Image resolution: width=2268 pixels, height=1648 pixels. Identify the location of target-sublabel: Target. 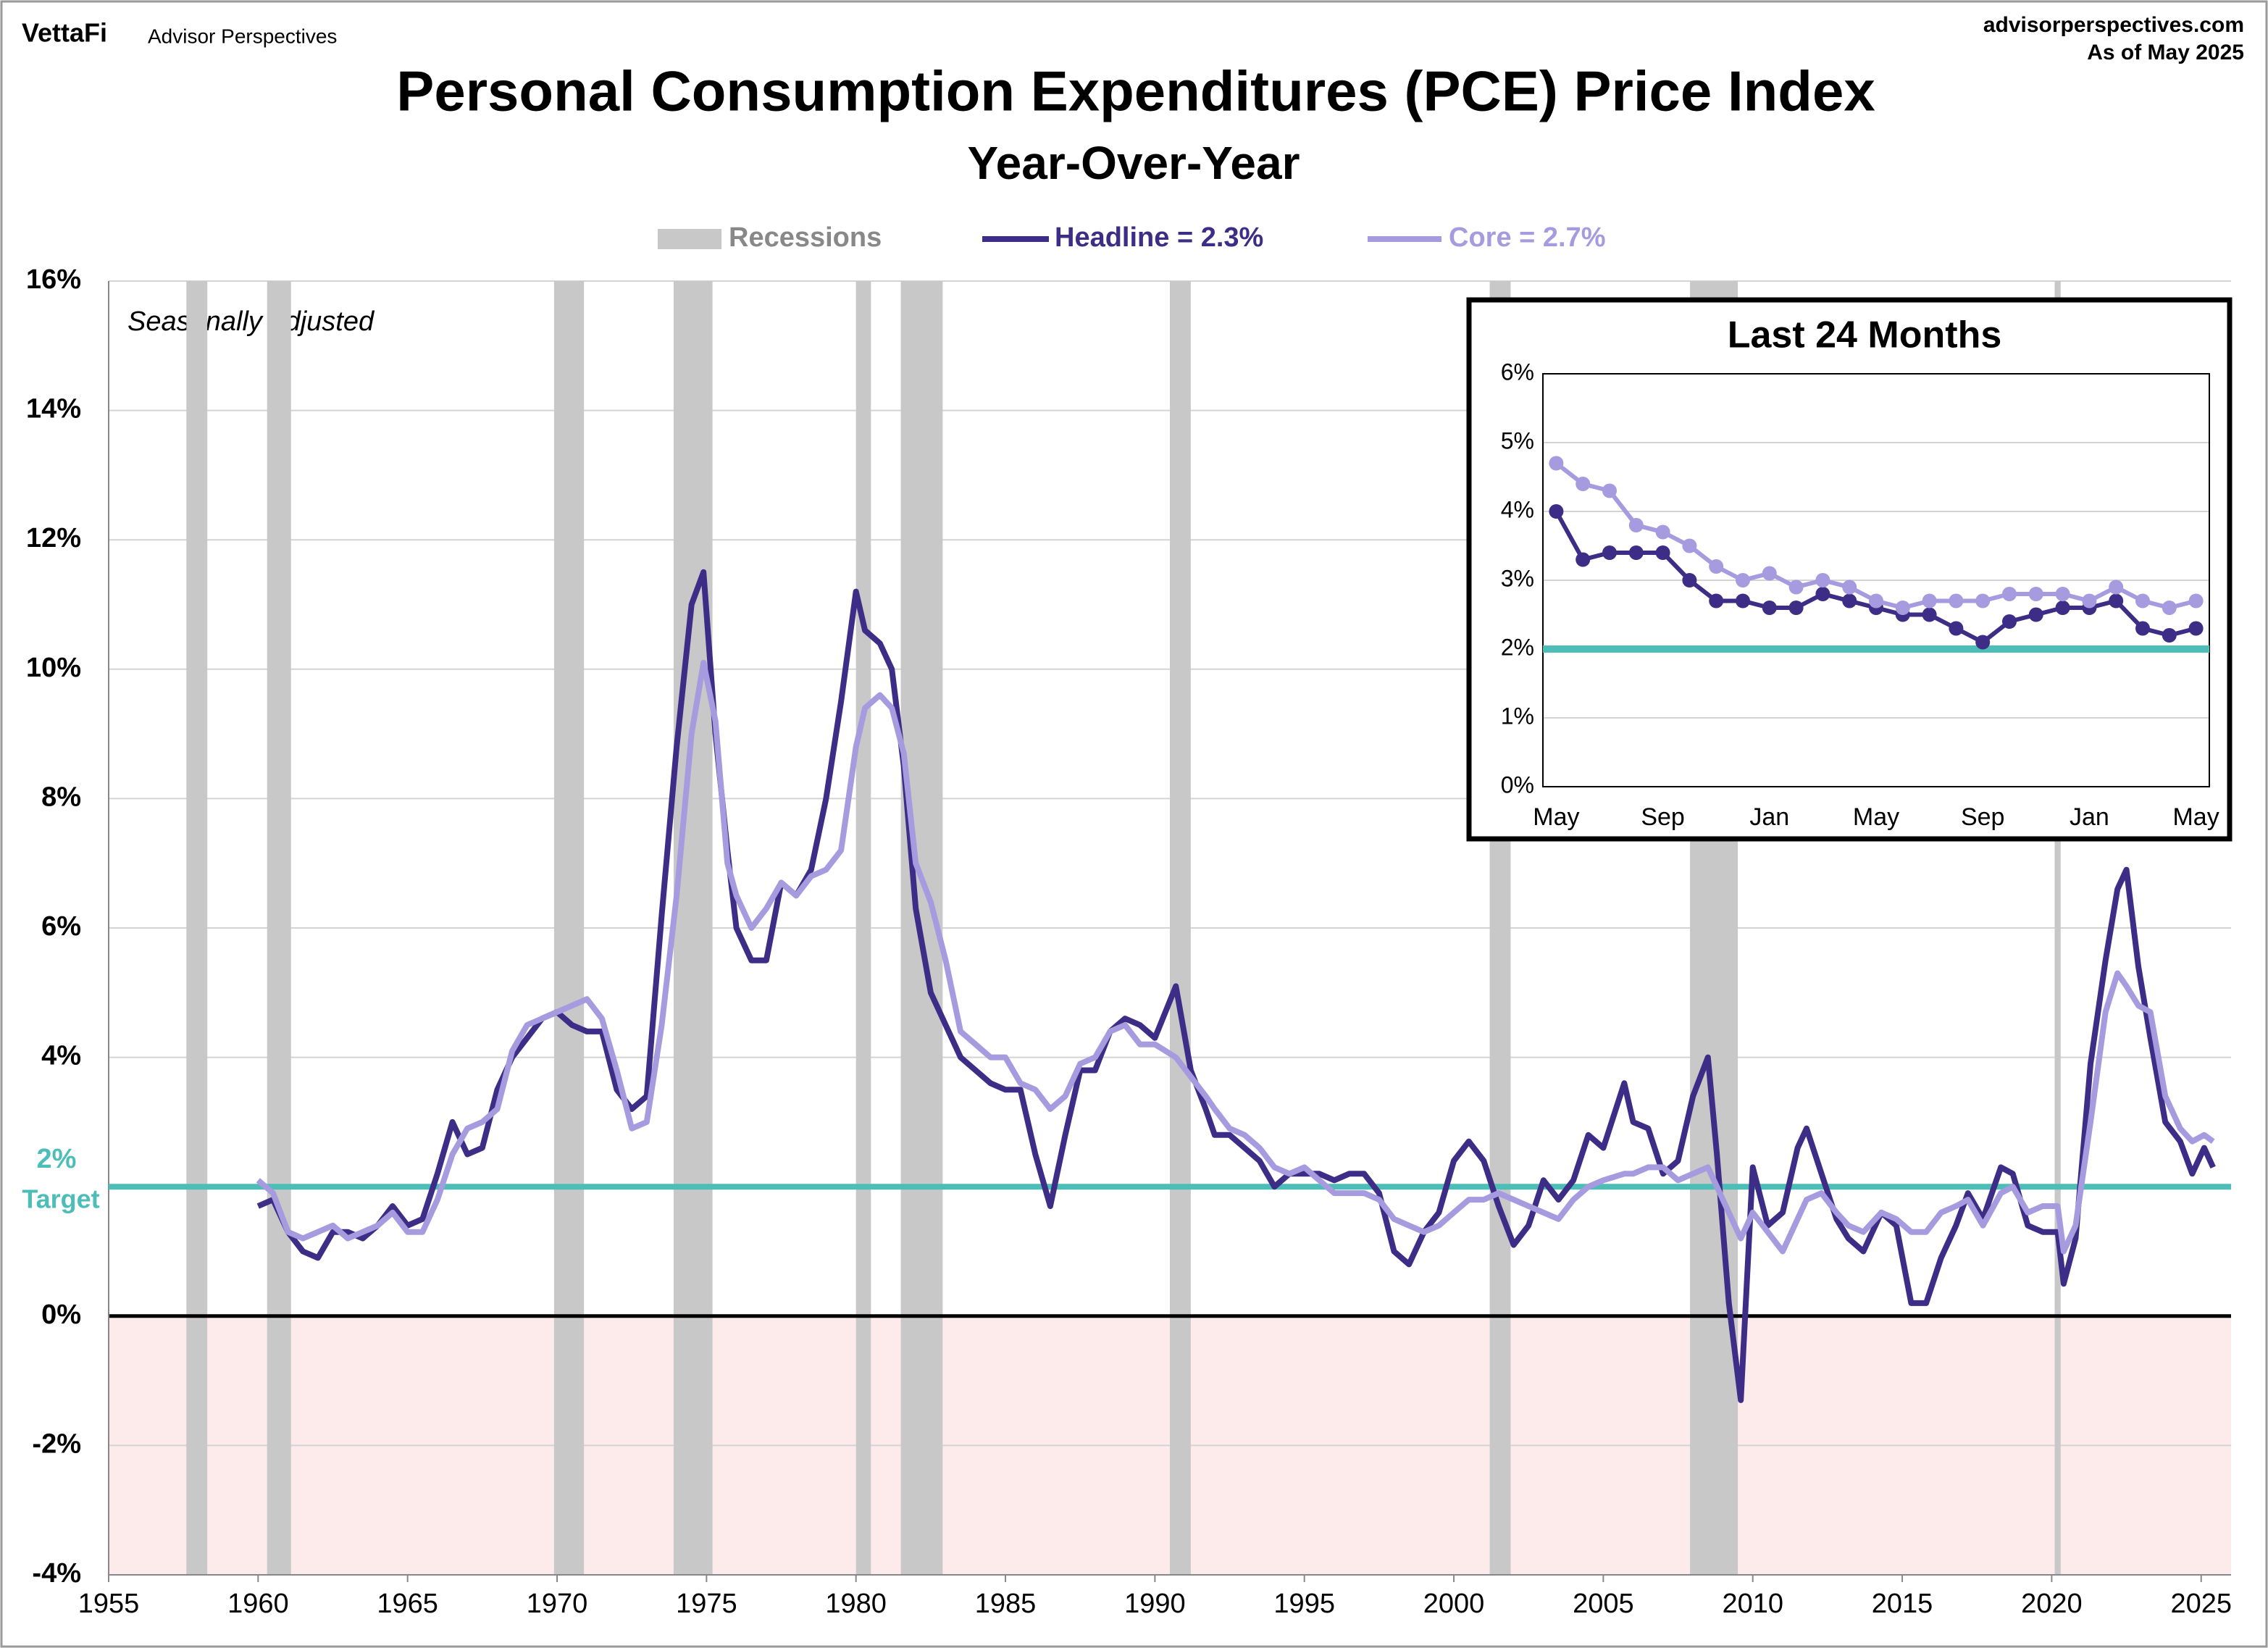
(61, 1199).